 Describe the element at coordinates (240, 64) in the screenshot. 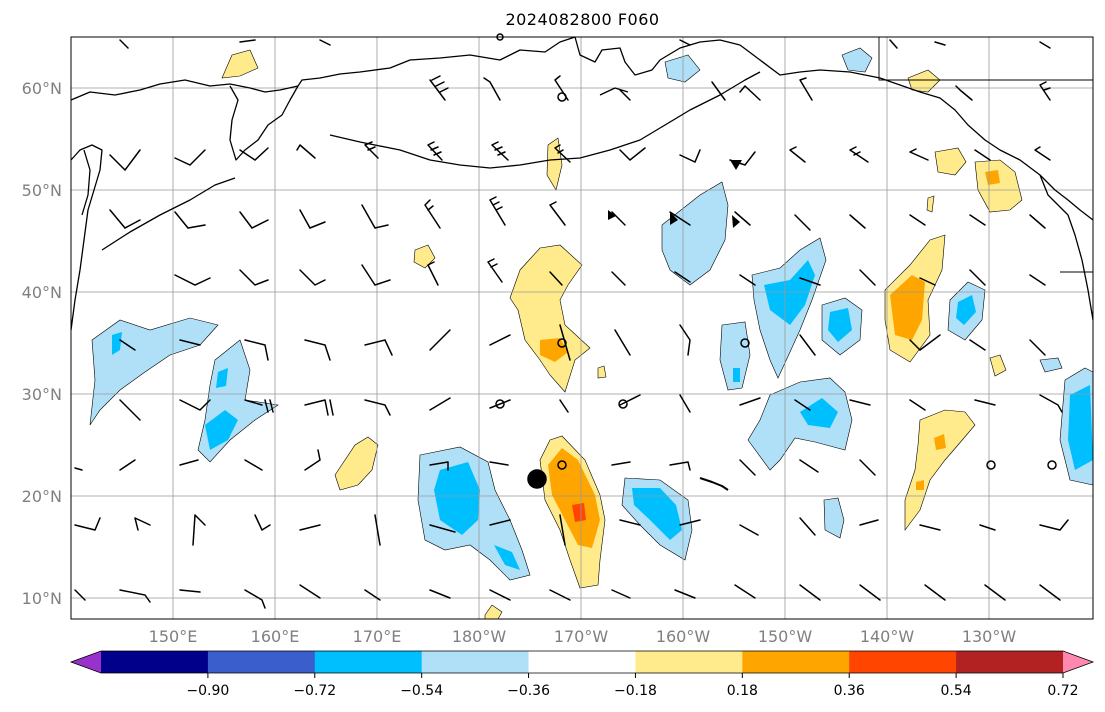

I see `pos-region-155e-n` at that location.